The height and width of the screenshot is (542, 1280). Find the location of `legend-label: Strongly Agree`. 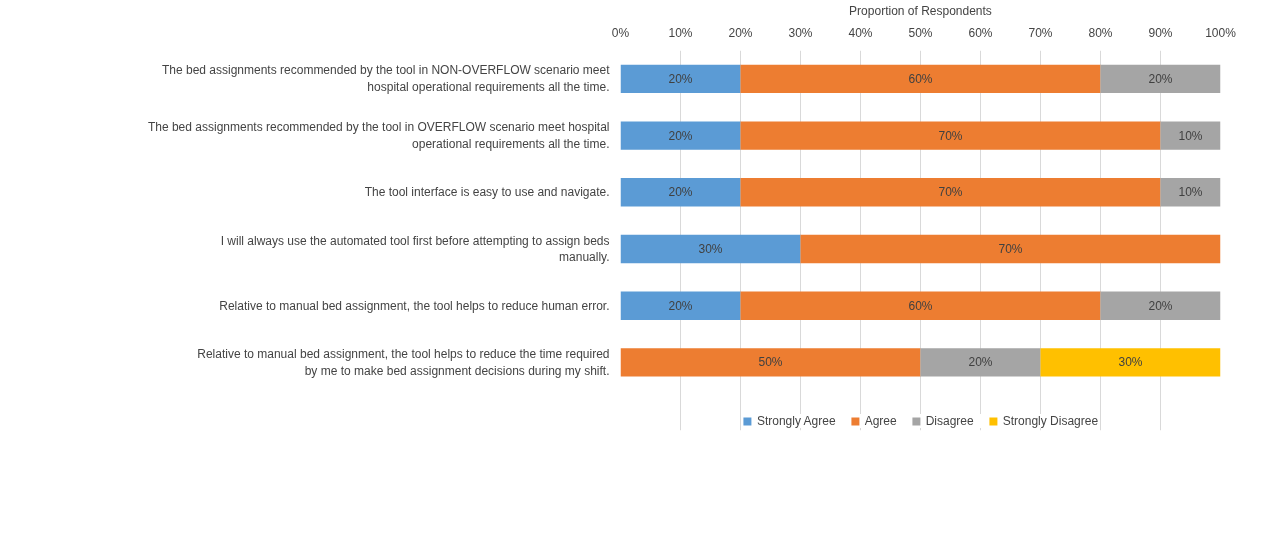

legend-label: Strongly Agree is located at coordinates (796, 421).